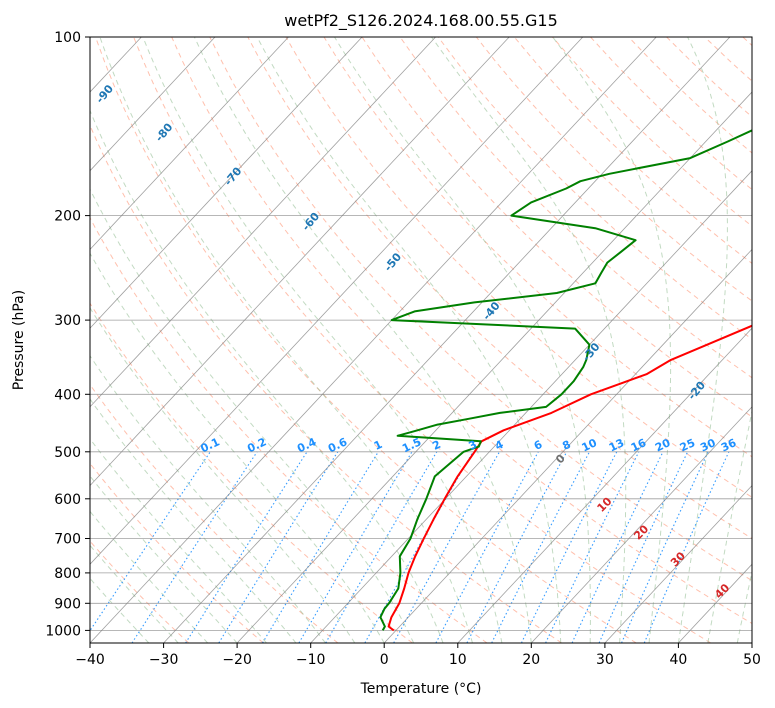 The width and height of the screenshot is (775, 708). Describe the element at coordinates (67, 395) in the screenshot. I see `y-tick-label: 400` at that location.